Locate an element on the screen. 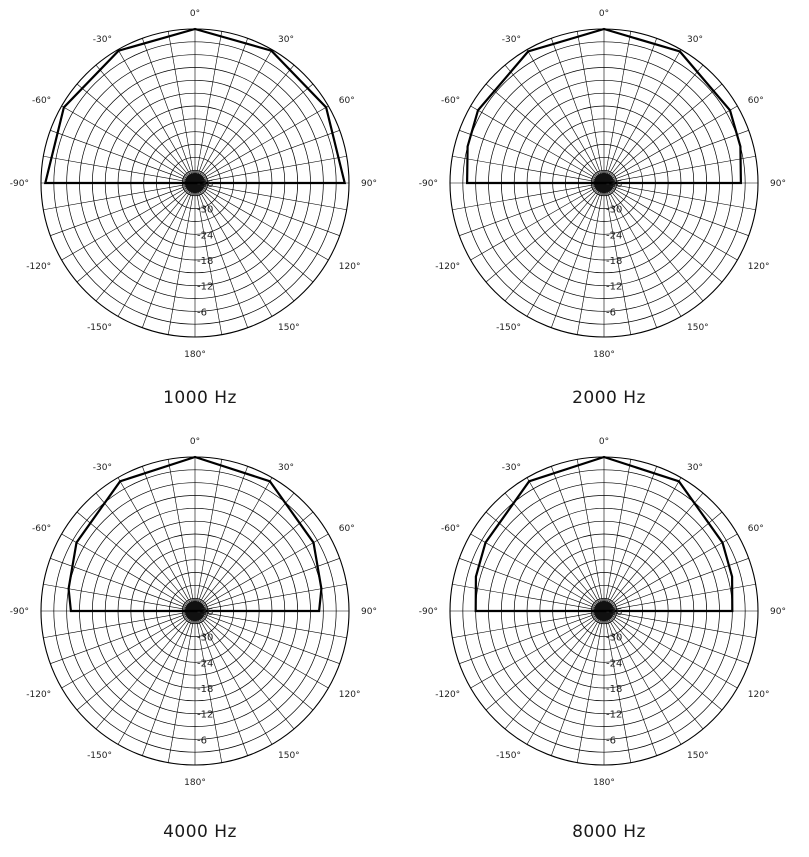 The image size is (809, 857). angle-label: 0° is located at coordinates (604, 14).